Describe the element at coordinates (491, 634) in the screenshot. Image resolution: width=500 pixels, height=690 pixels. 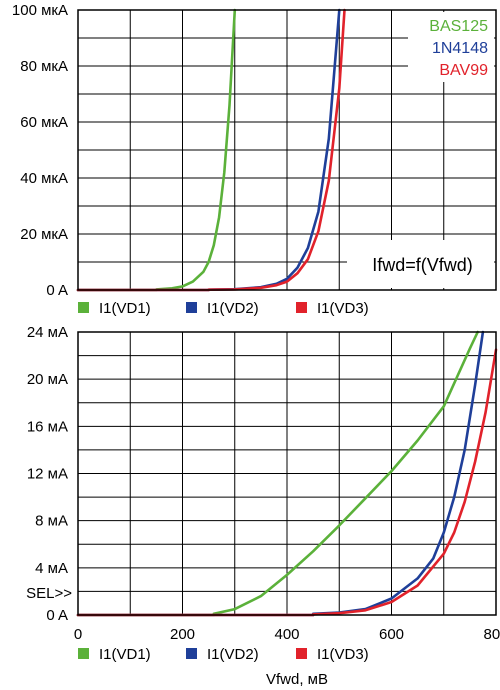
I see `bottom-x-tick-label: 800` at that location.